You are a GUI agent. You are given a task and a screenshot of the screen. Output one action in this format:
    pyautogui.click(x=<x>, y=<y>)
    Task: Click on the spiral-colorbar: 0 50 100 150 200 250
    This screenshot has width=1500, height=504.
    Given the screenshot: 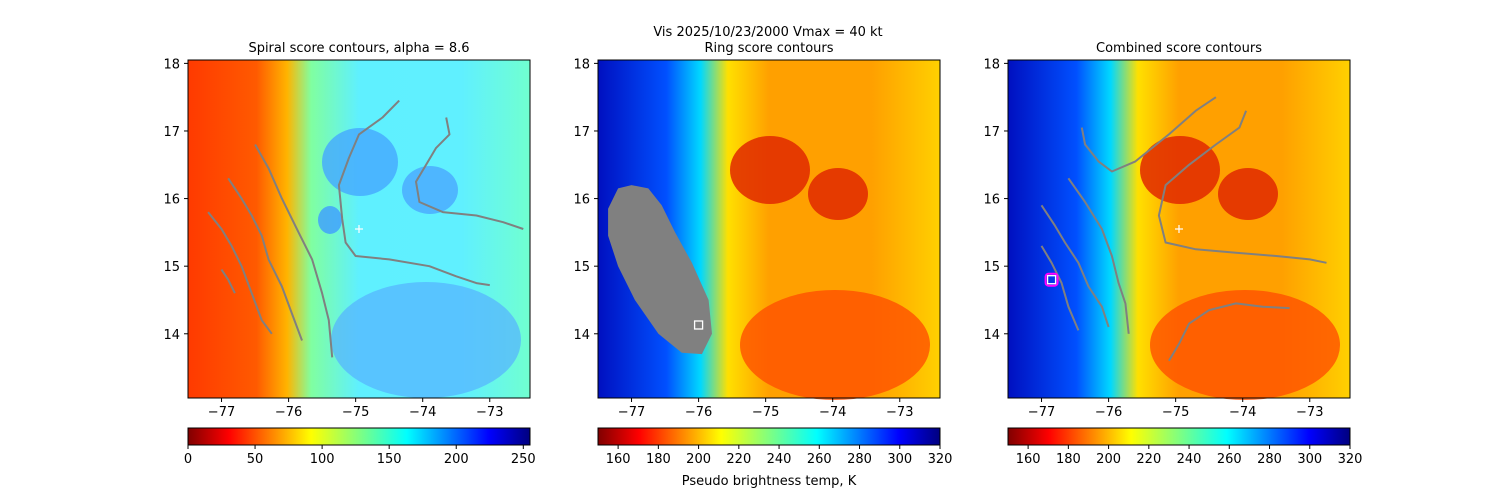 What is the action you would take?
    pyautogui.click(x=360, y=447)
    